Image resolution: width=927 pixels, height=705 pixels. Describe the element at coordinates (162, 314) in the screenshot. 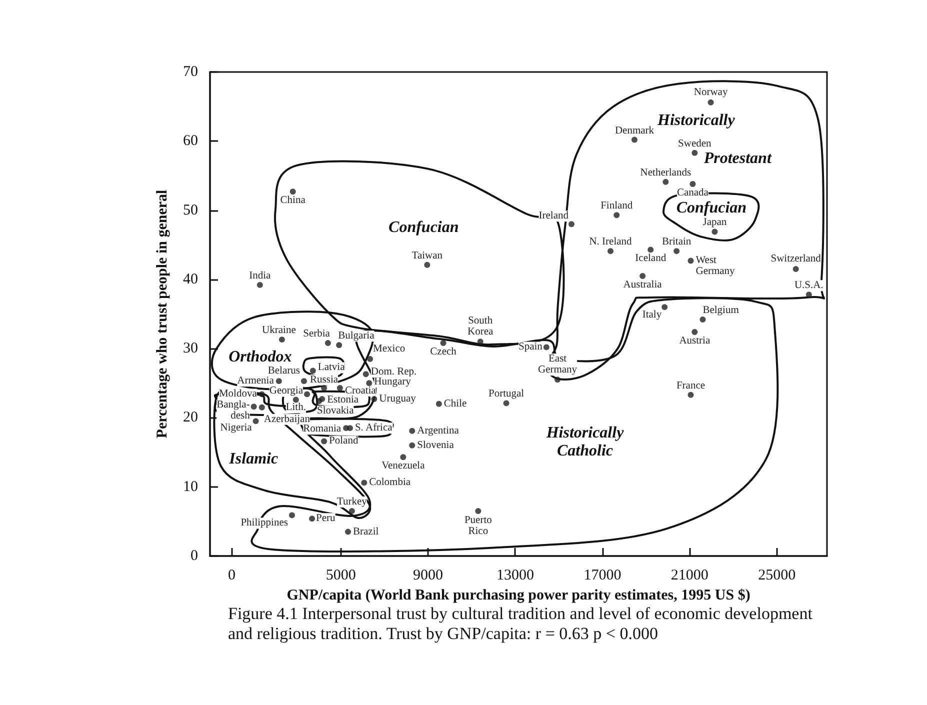

I see `y-axis-title: Percentage who trust people in general` at that location.